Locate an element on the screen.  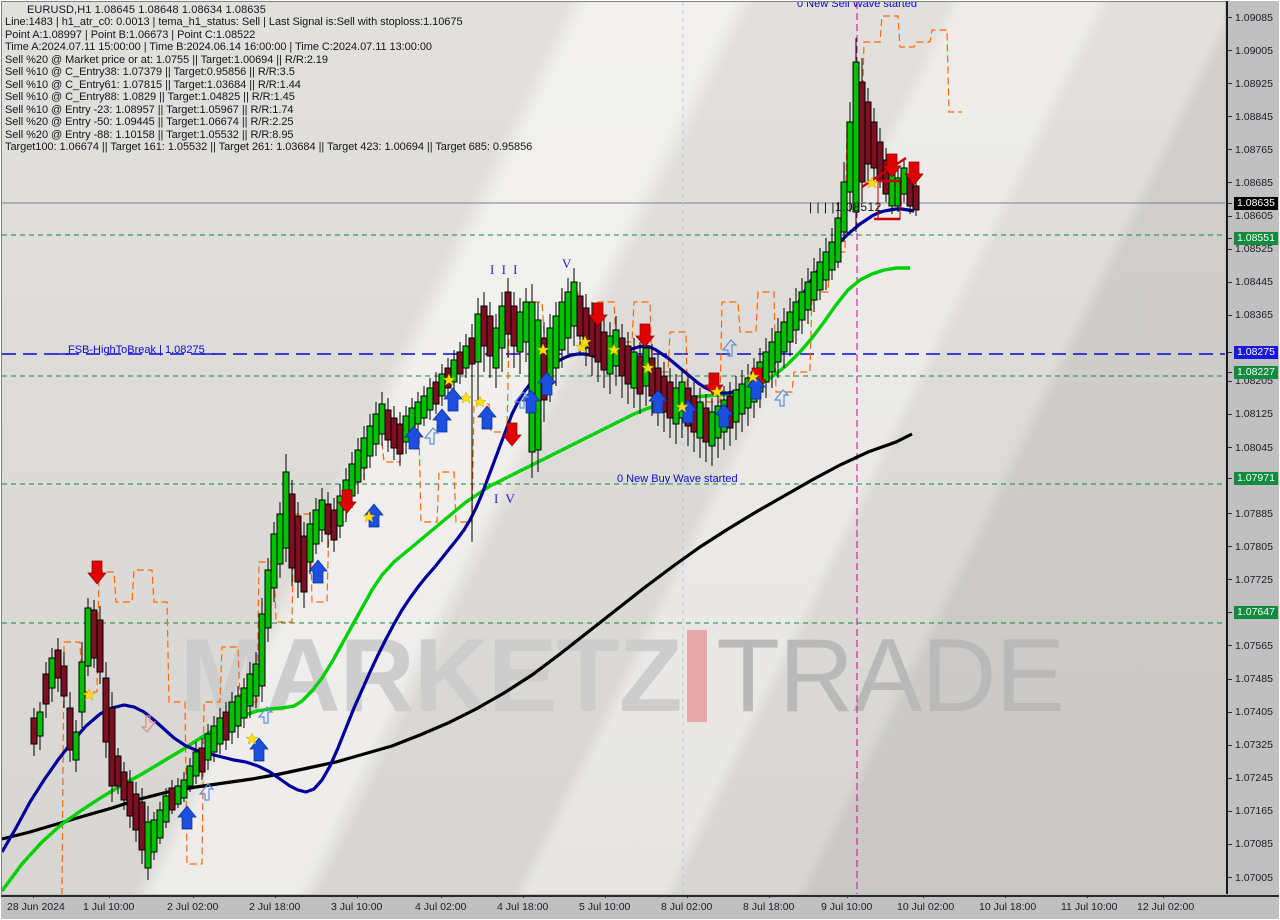
price-tick: 1.08765 is located at coordinates (1250, 150).